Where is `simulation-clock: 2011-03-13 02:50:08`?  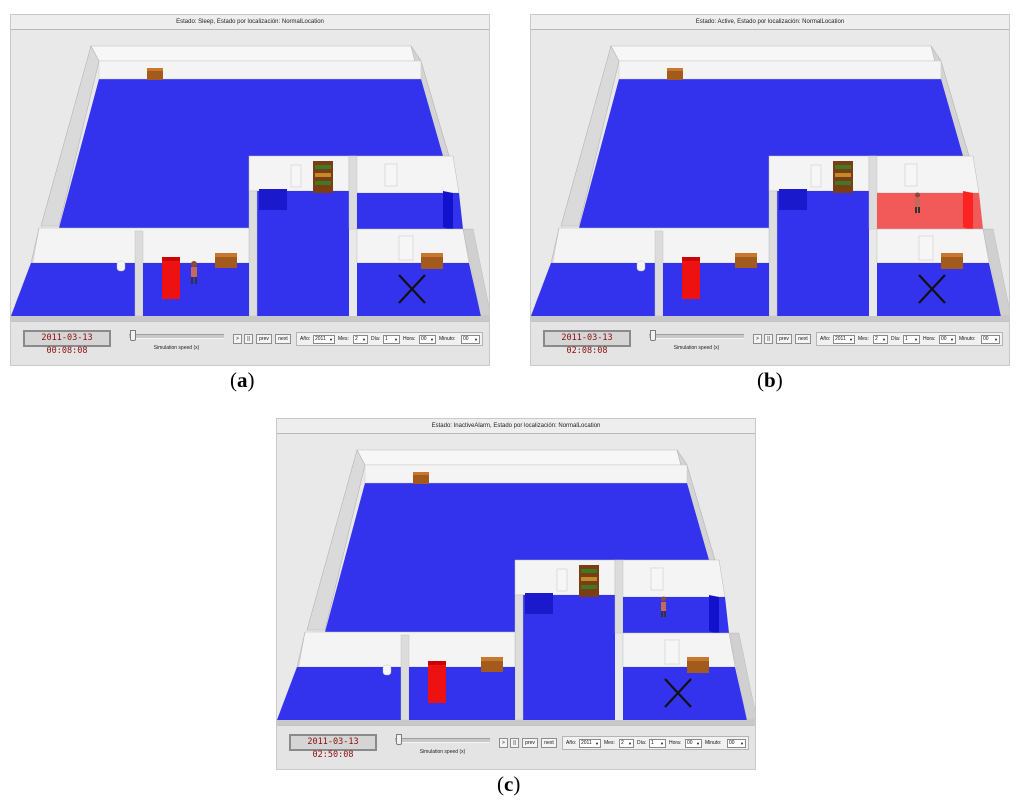 simulation-clock: 2011-03-13 02:50:08 is located at coordinates (333, 747).